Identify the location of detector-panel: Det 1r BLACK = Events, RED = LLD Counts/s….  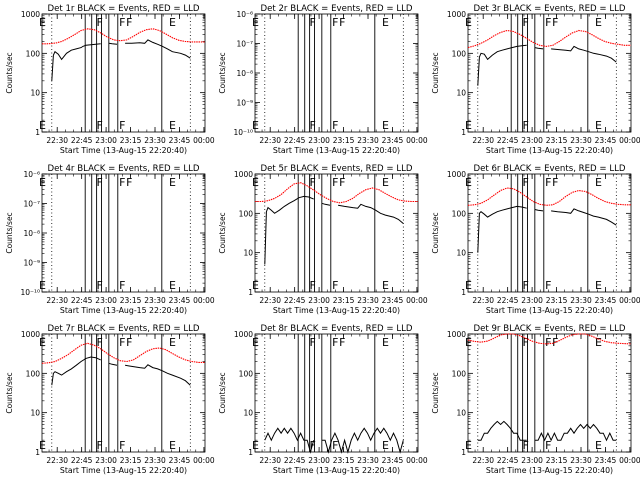
(110, 79).